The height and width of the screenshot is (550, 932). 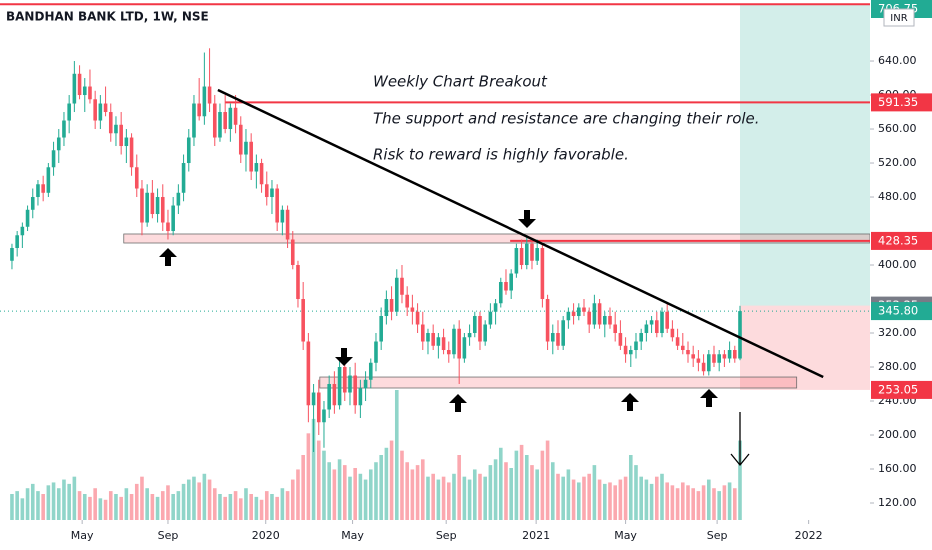 I want to click on up-arrow, so click(x=709, y=398).